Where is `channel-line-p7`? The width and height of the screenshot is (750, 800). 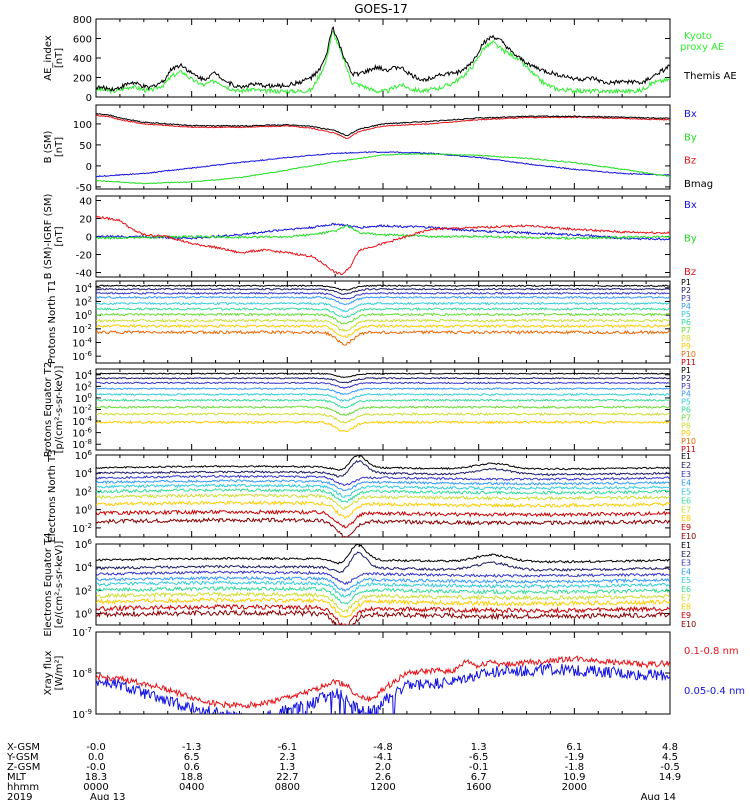
channel-line-p7 is located at coordinates (383, 410).